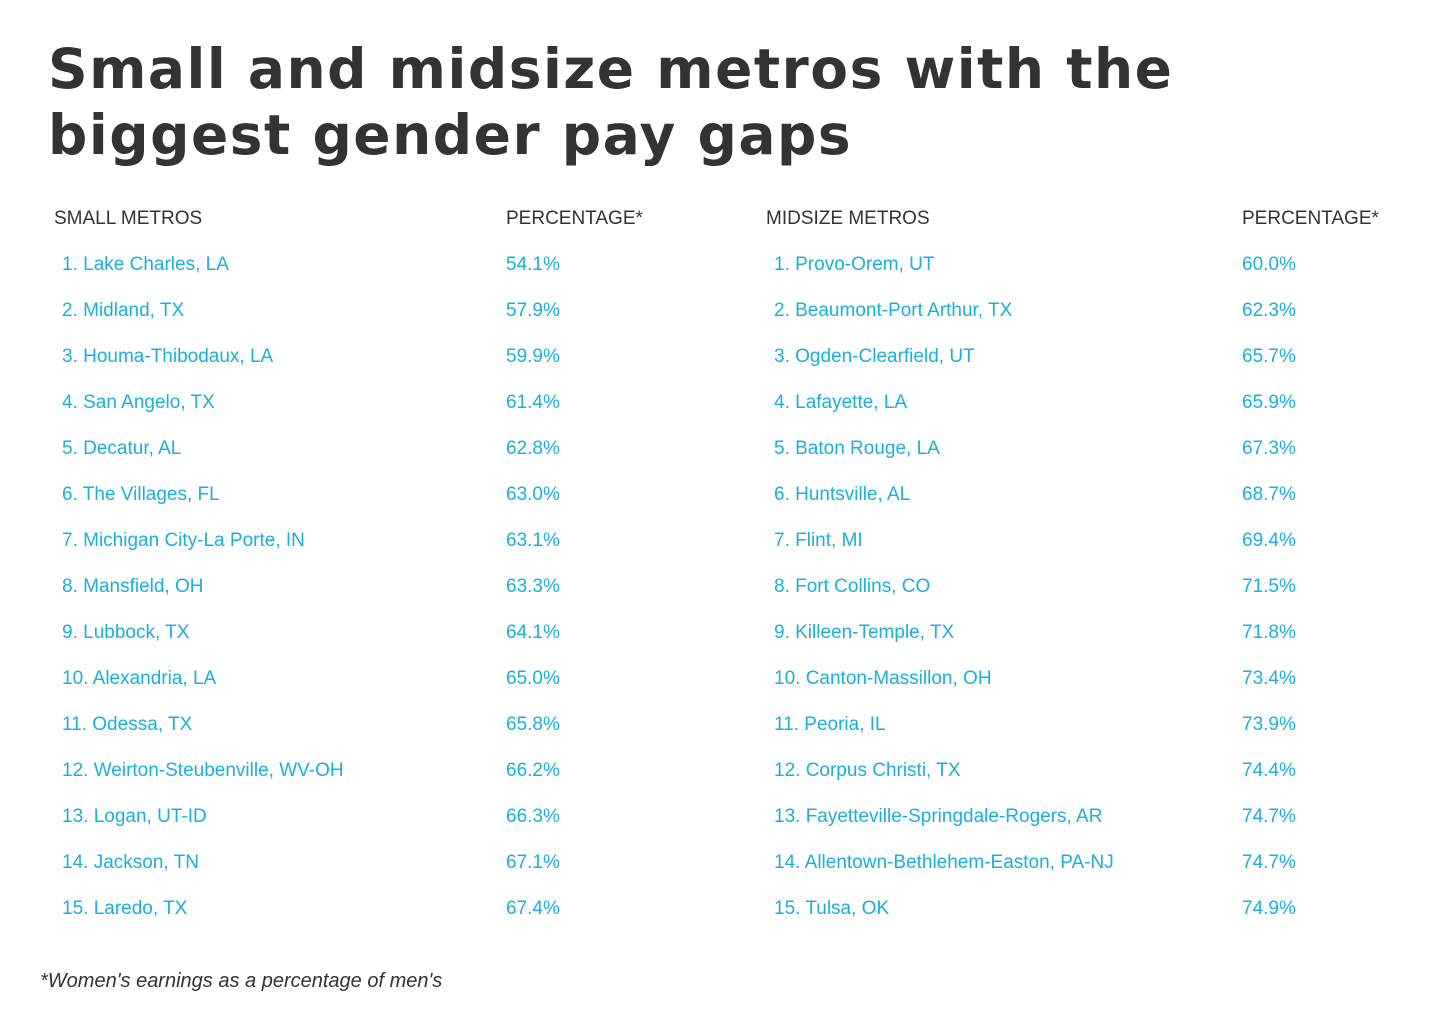 The height and width of the screenshot is (1012, 1450). I want to click on metro-name: 6. The Villages, FL, so click(141, 494).